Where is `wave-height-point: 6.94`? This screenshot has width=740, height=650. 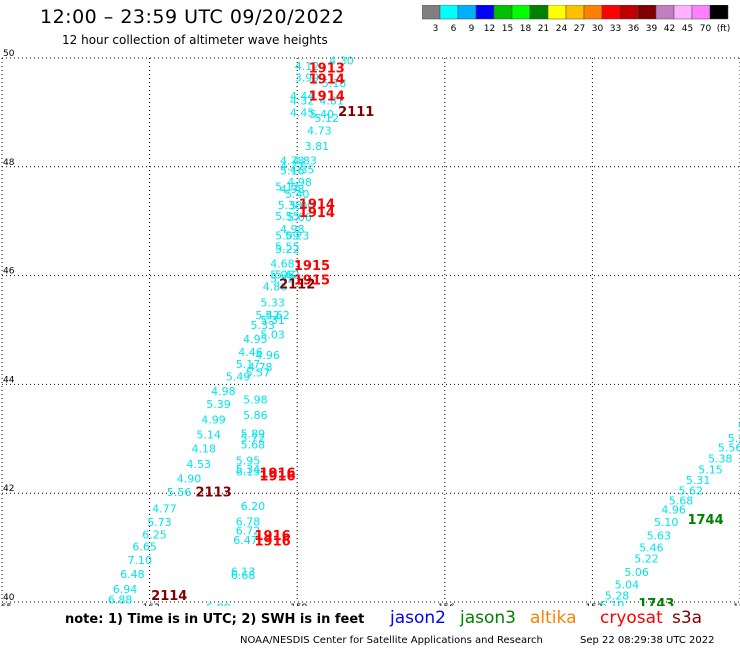 wave-height-point: 6.94 is located at coordinates (125, 589).